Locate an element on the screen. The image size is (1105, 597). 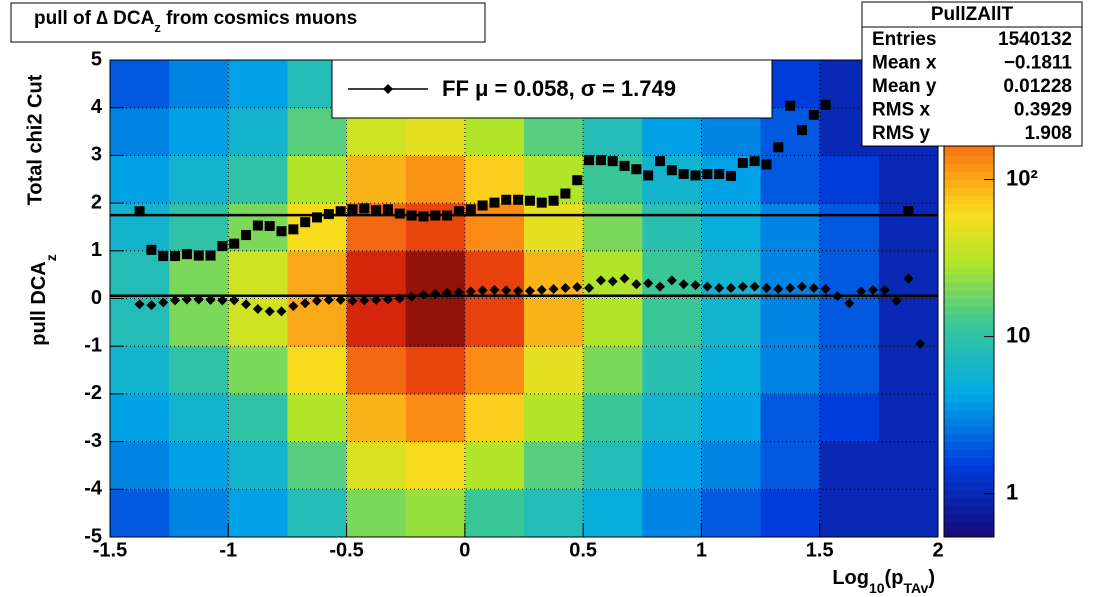
y-tick-label: -3 is located at coordinates (93, 441).